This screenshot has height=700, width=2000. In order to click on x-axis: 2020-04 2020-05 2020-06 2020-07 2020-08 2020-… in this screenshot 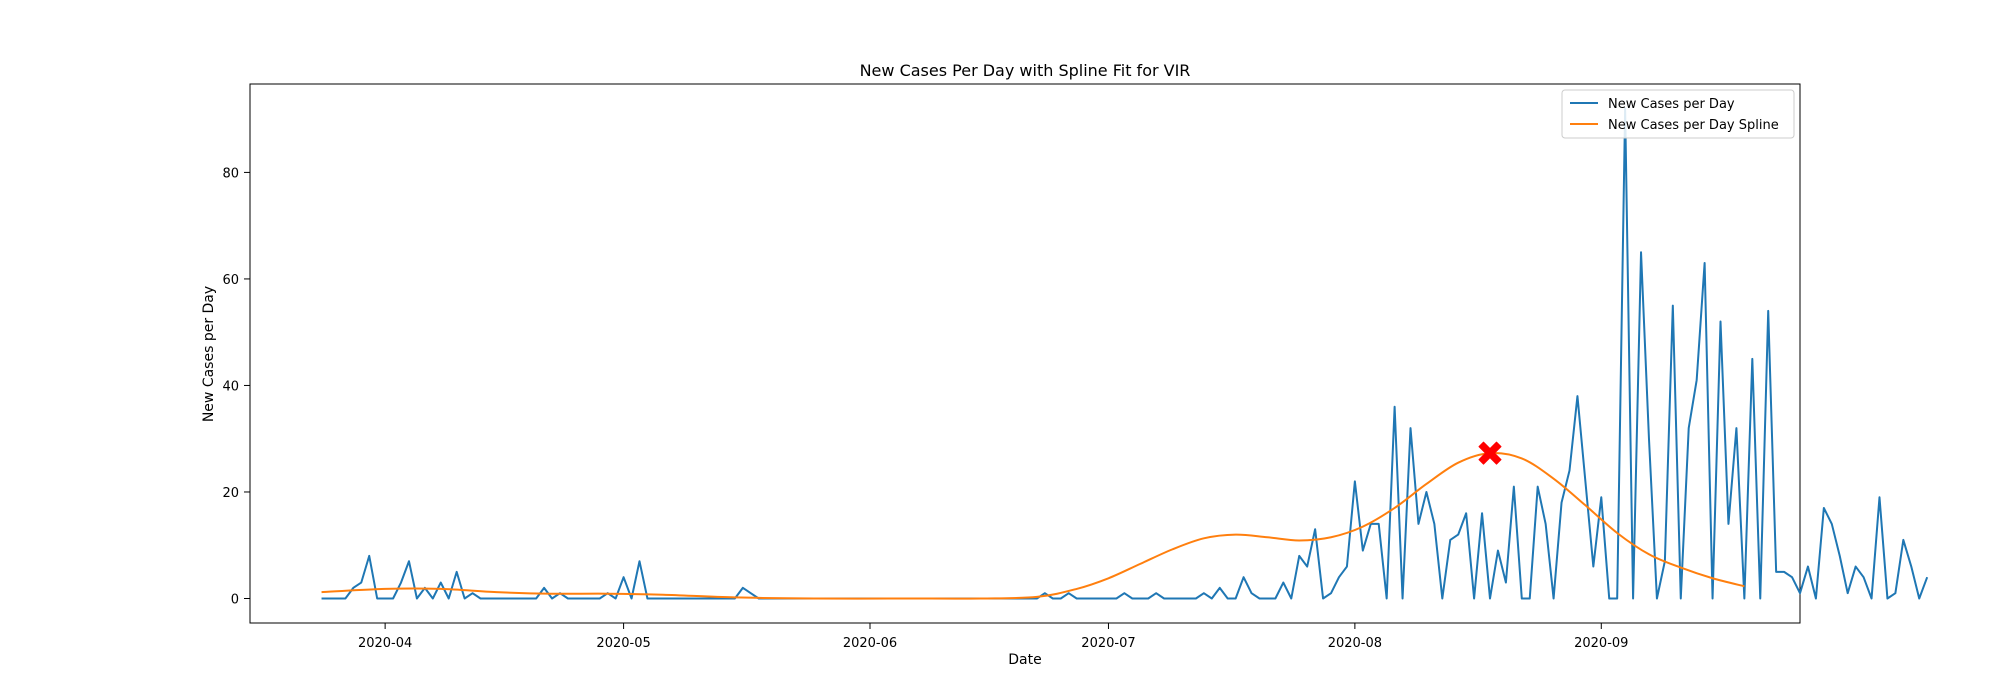, I will do `click(993, 637)`.